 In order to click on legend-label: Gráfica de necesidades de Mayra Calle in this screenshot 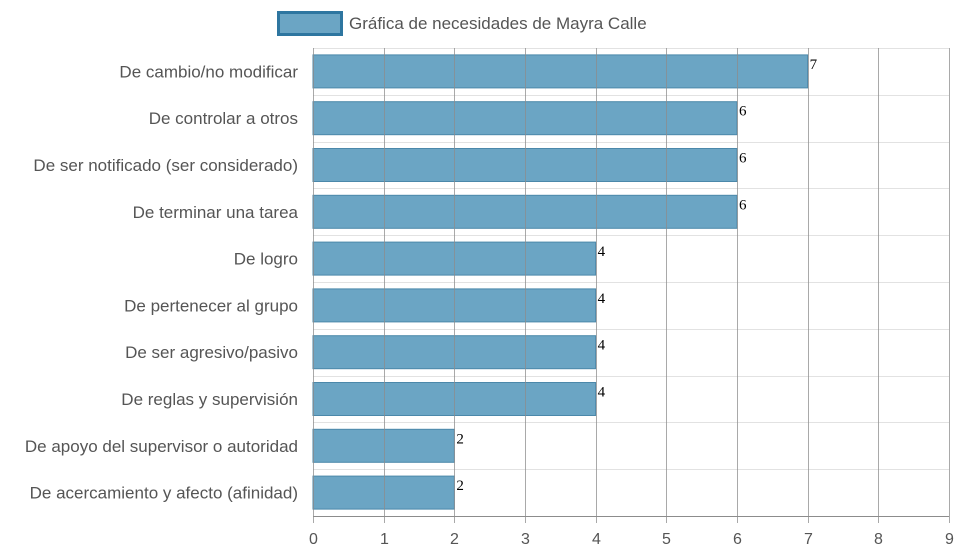, I will do `click(498, 23)`.